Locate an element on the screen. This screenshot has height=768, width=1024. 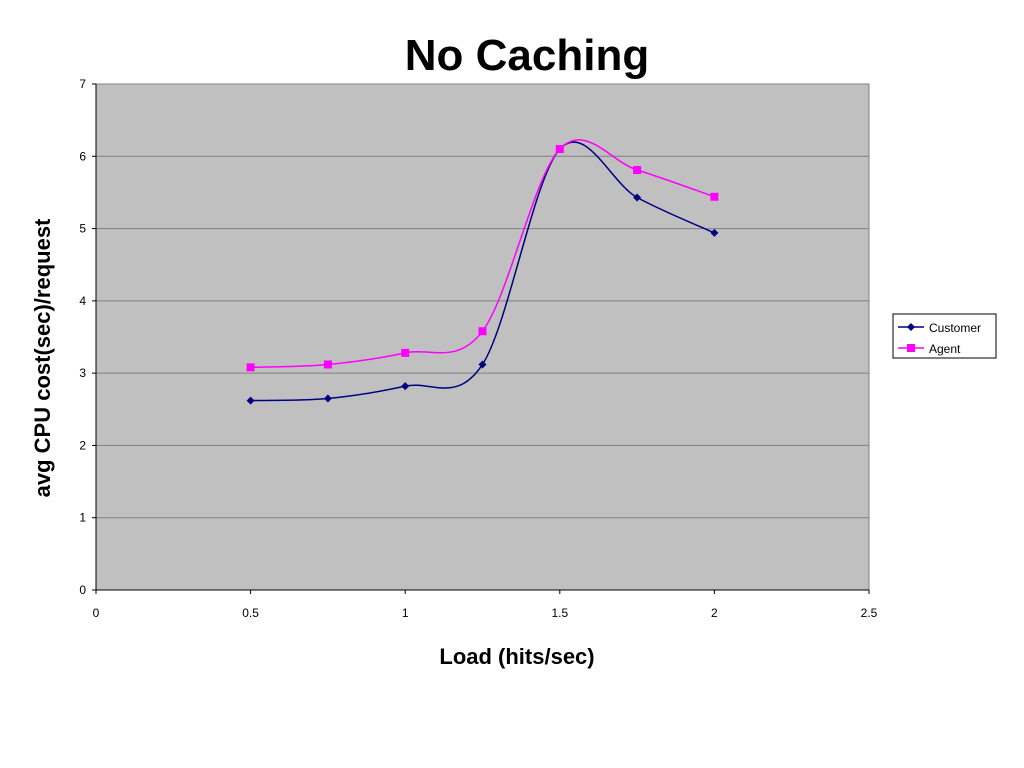
y-tick-label: 7 is located at coordinates (82, 84).